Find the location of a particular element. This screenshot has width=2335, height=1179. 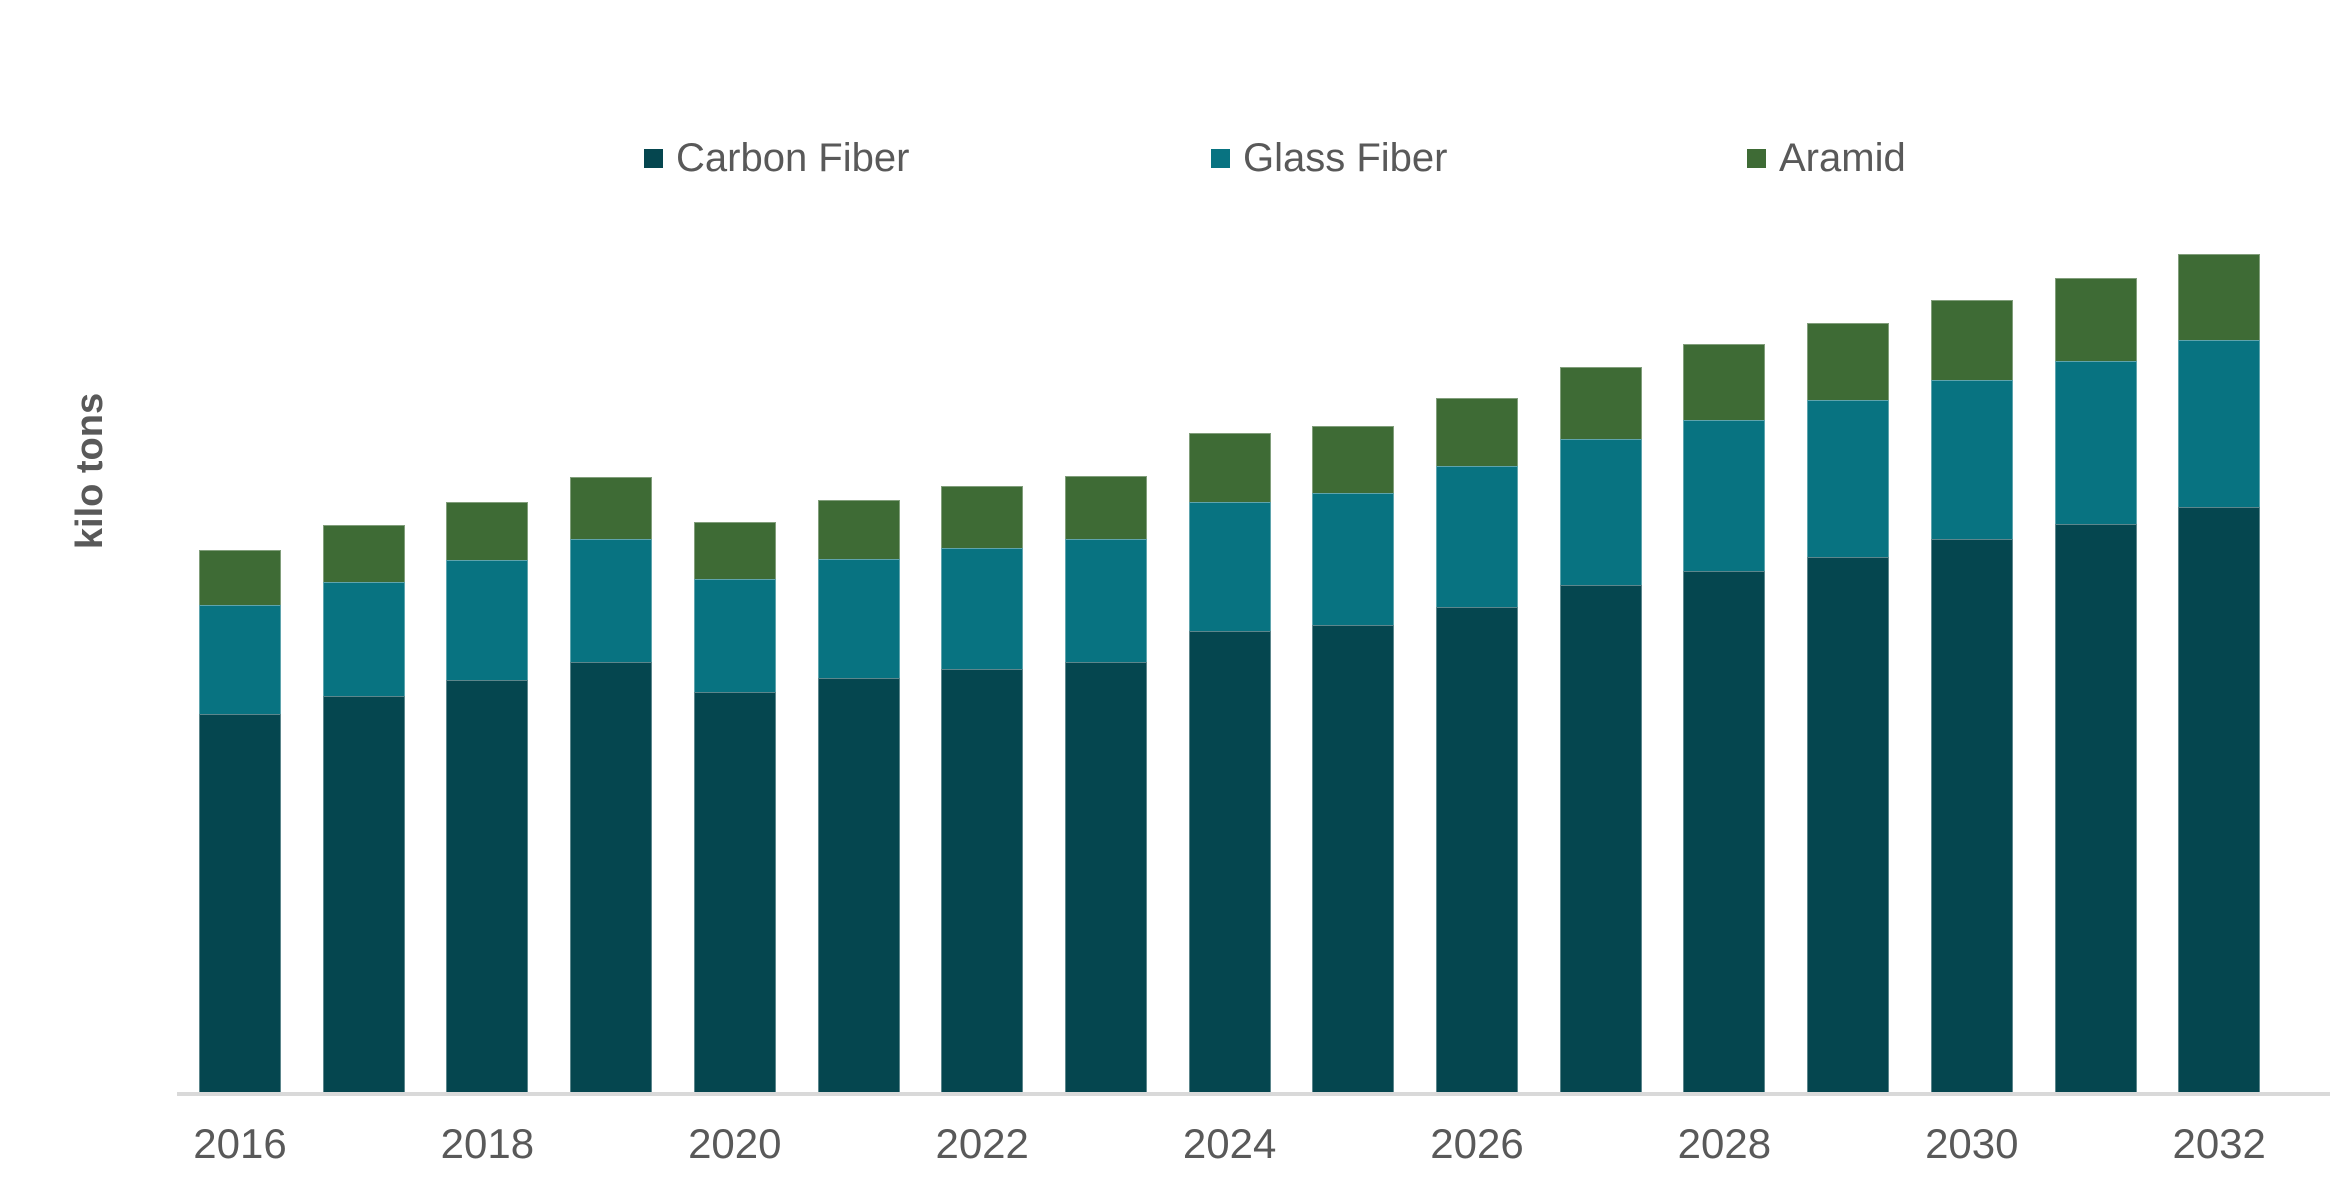

legend-label-carbon-fiber: Carbon Fiber is located at coordinates (793, 157).